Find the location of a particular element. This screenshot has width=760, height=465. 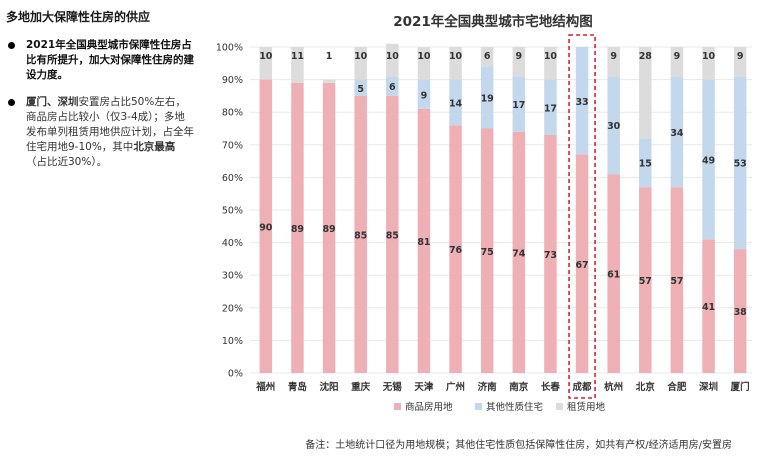

data-label: 41 is located at coordinates (708, 307).